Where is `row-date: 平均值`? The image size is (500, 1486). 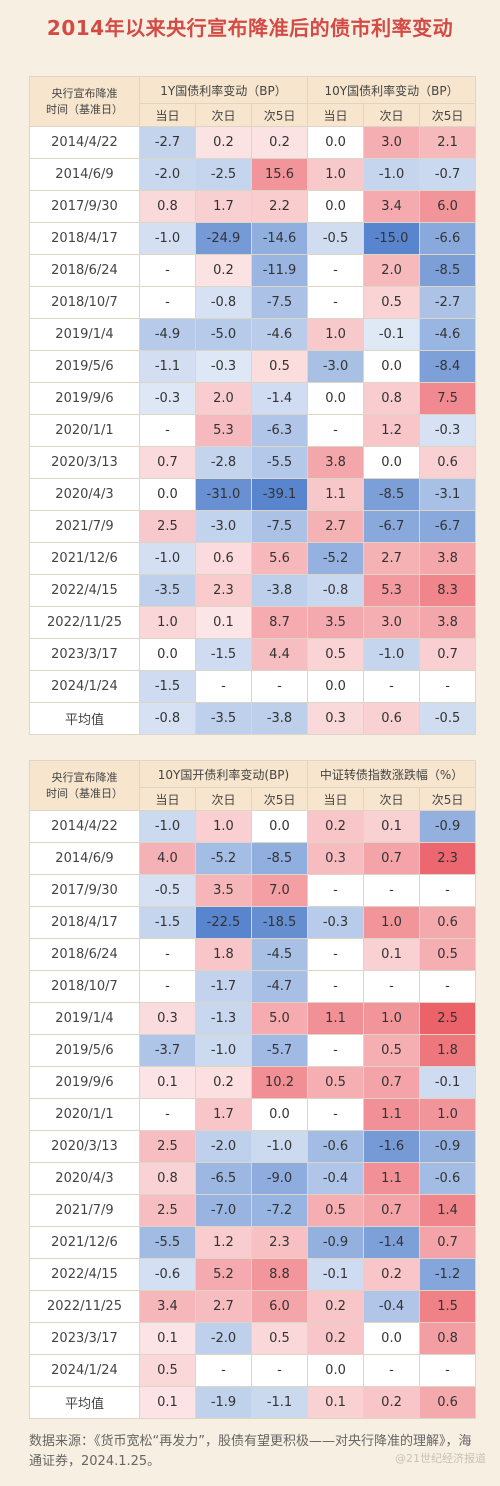 row-date: 平均值 is located at coordinates (84, 718).